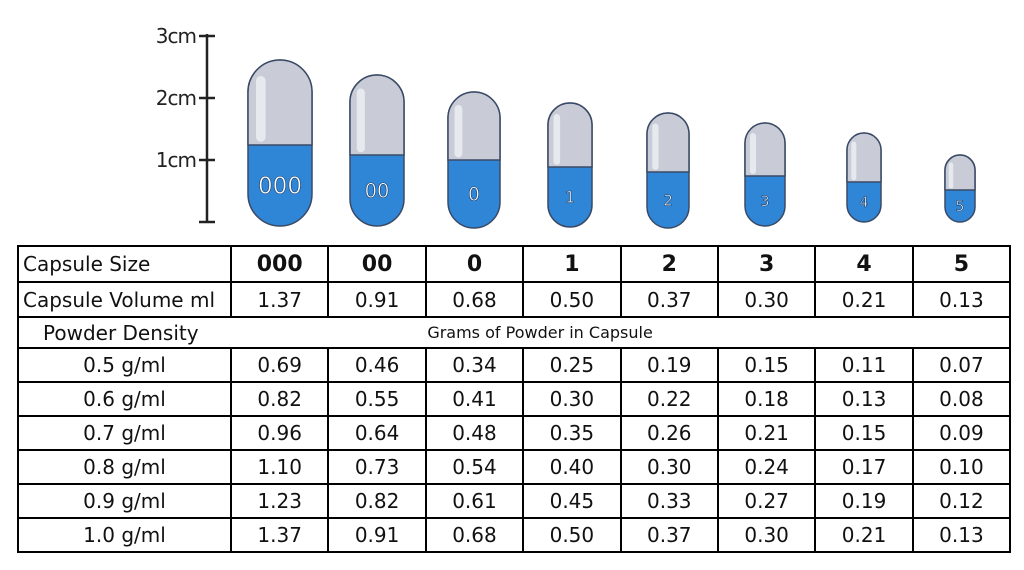 This screenshot has width=1024, height=570. I want to click on capsule-label: 1, so click(570, 197).